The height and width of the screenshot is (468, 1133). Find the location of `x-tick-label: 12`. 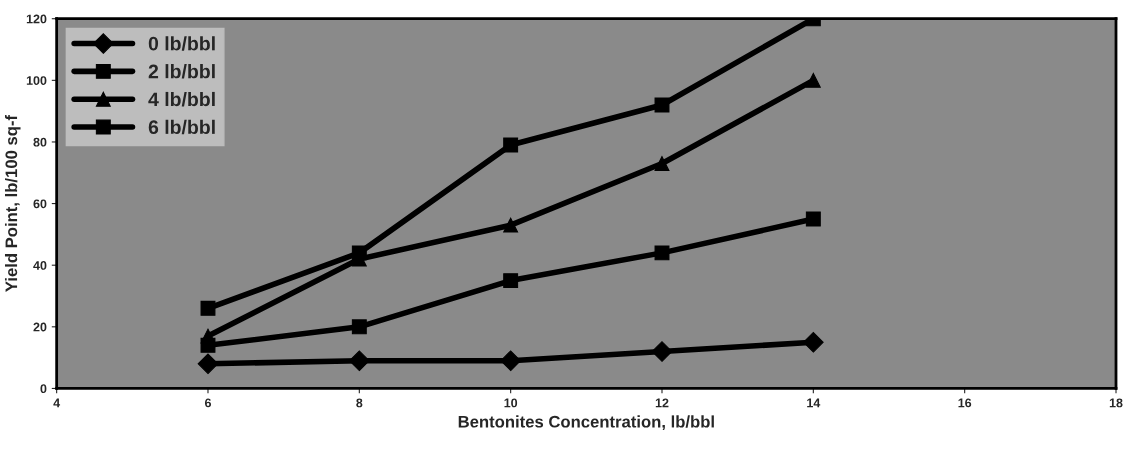

x-tick-label: 12 is located at coordinates (662, 403).